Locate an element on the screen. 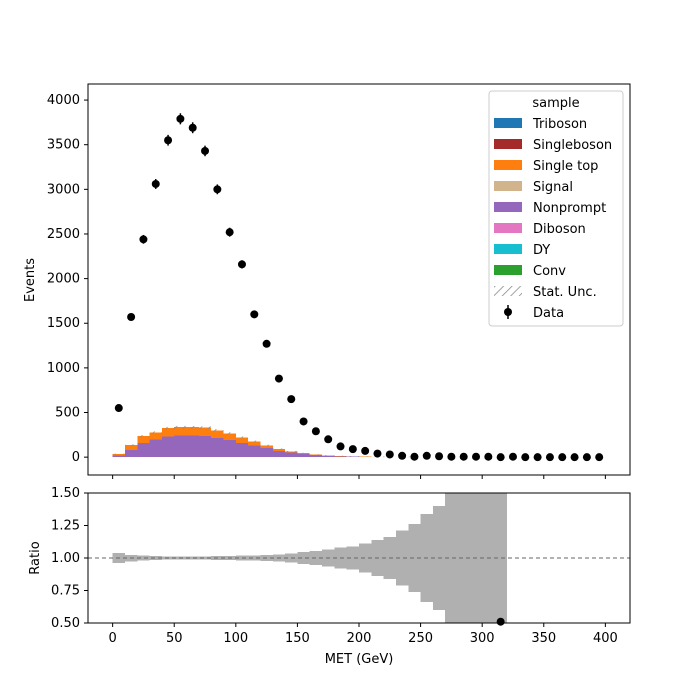 The height and width of the screenshot is (700, 700). legend-label: Signal is located at coordinates (553, 187).